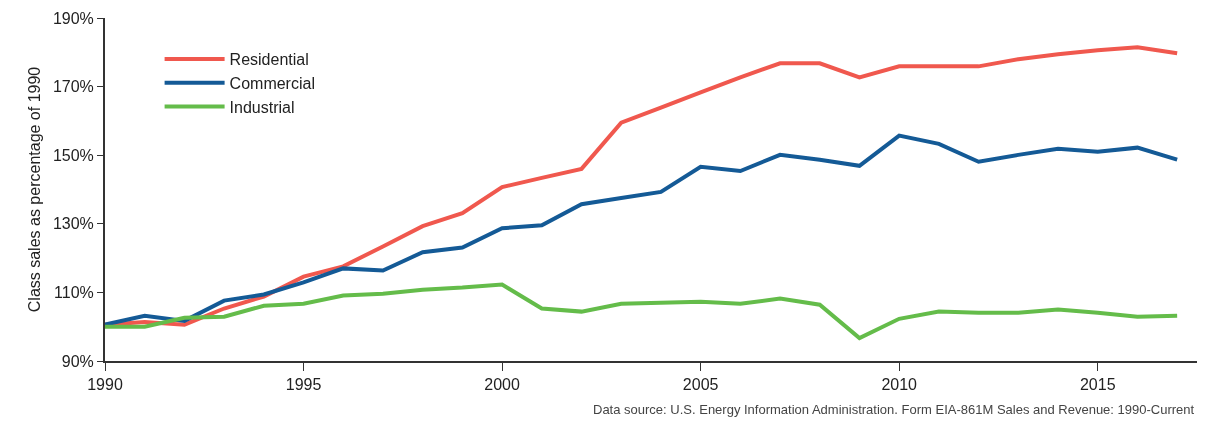  What do you see at coordinates (899, 385) in the screenshot?
I see `x-tick-label: 2010` at bounding box center [899, 385].